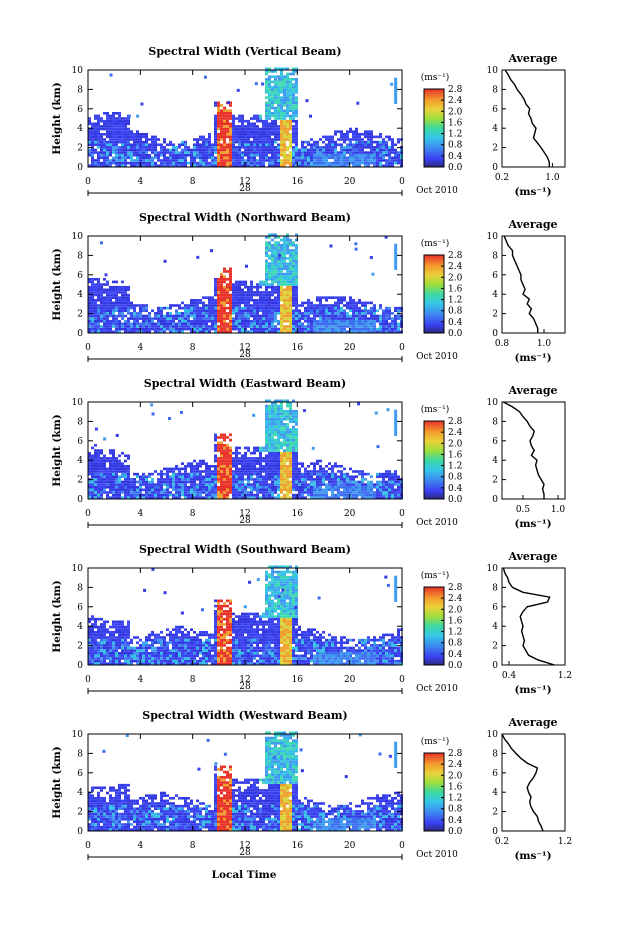  Describe the element at coordinates (502, 178) in the screenshot. I see `average-x-tick-label: 0.2` at that location.